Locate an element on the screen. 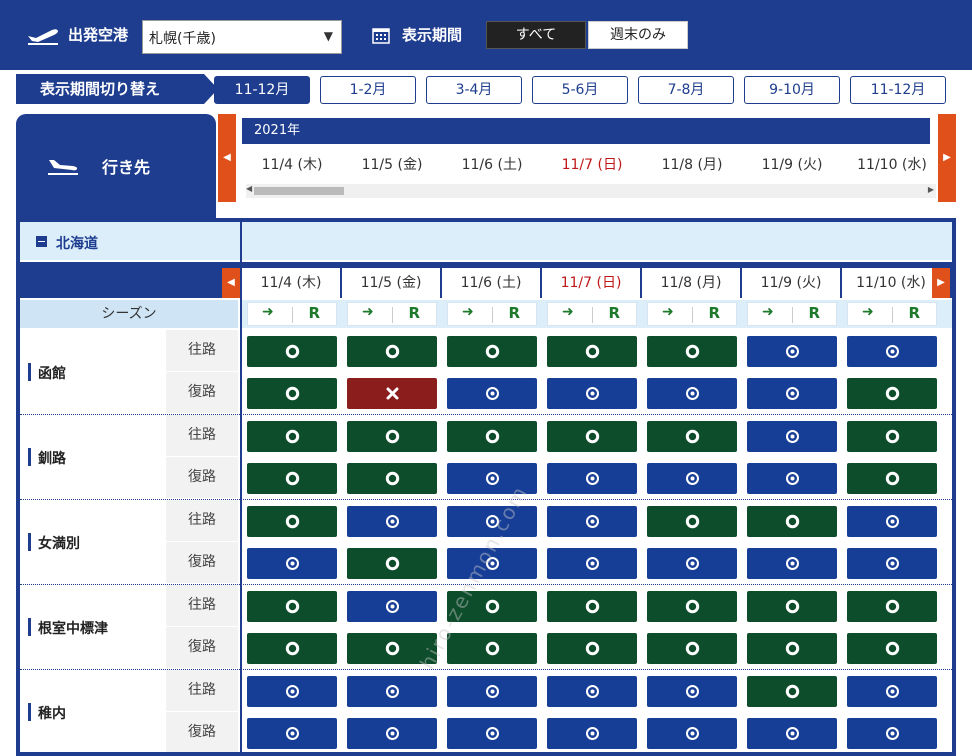 Image resolution: width=972 pixels, height=756 pixels. date-label: 11/7 (日) is located at coordinates (592, 165).